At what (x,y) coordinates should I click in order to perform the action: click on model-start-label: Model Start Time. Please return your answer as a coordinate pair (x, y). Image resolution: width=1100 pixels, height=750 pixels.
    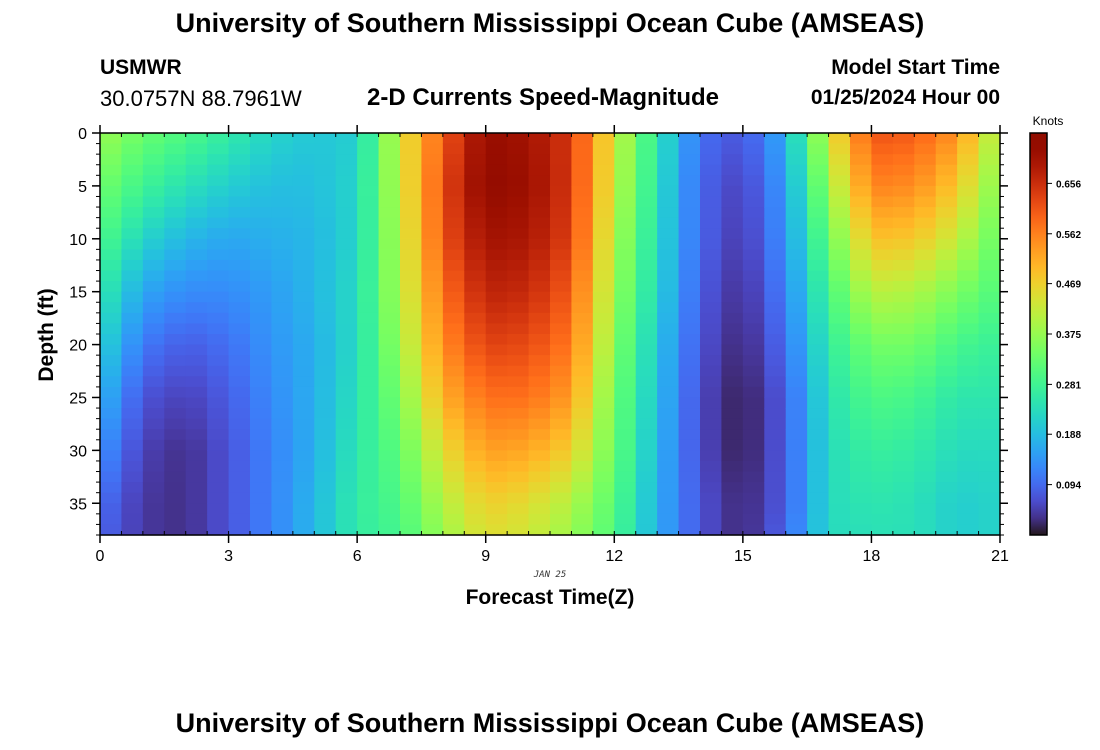
    Looking at the image, I should click on (915, 67).